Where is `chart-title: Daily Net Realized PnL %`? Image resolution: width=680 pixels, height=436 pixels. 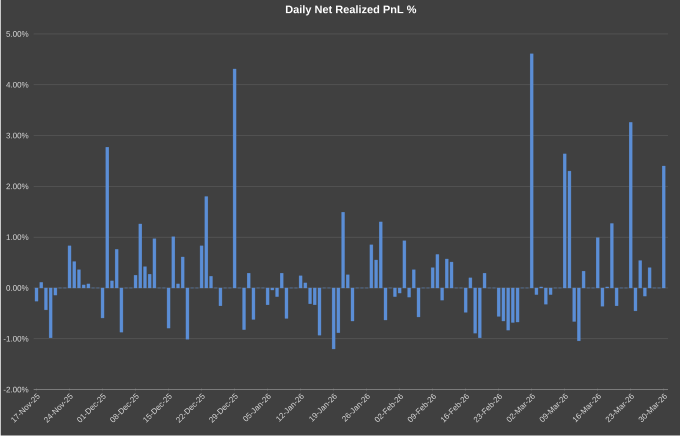 chart-title: Daily Net Realized PnL % is located at coordinates (351, 10).